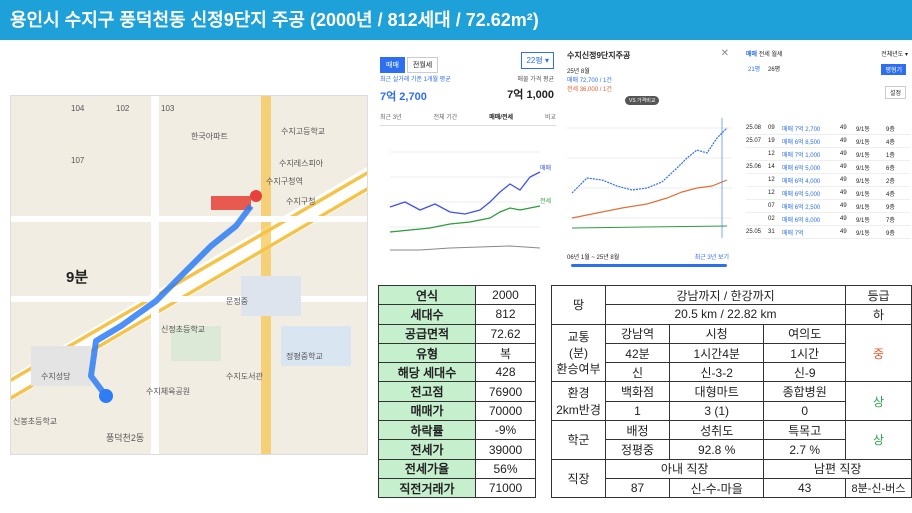 Image resolution: width=912 pixels, height=513 pixels. I want to click on traffic-col: 강남역, so click(637, 333).